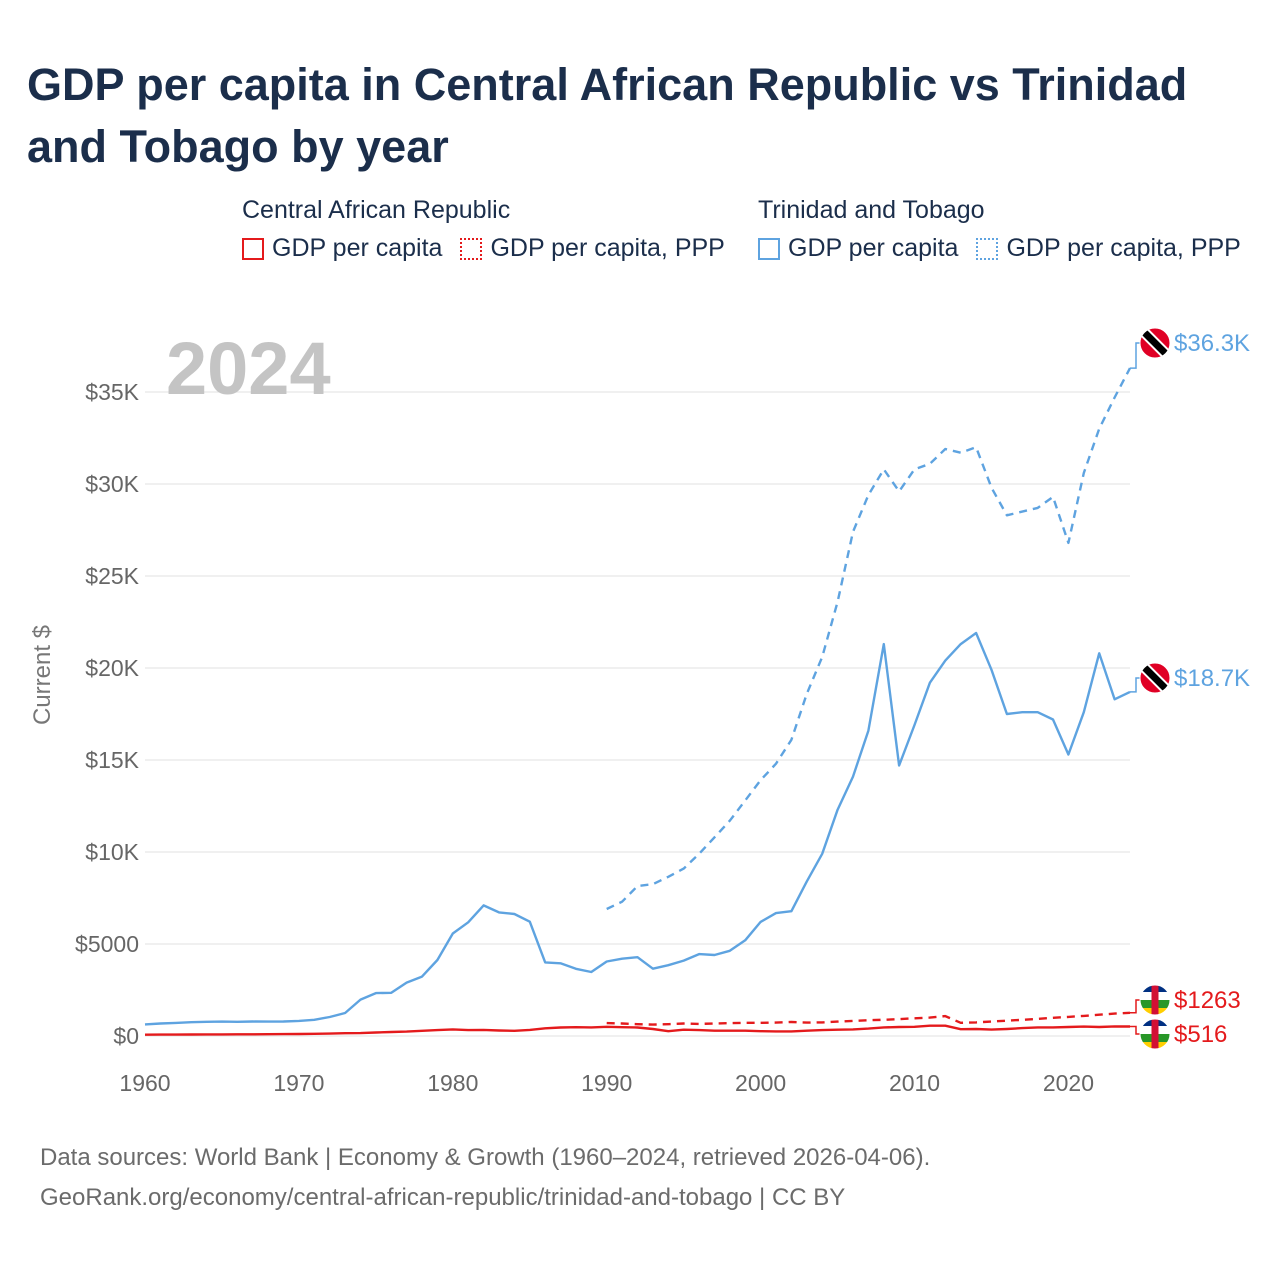 Image resolution: width=1280 pixels, height=1280 pixels. Describe the element at coordinates (126, 1036) in the screenshot. I see `y-tick-label: $0` at that location.